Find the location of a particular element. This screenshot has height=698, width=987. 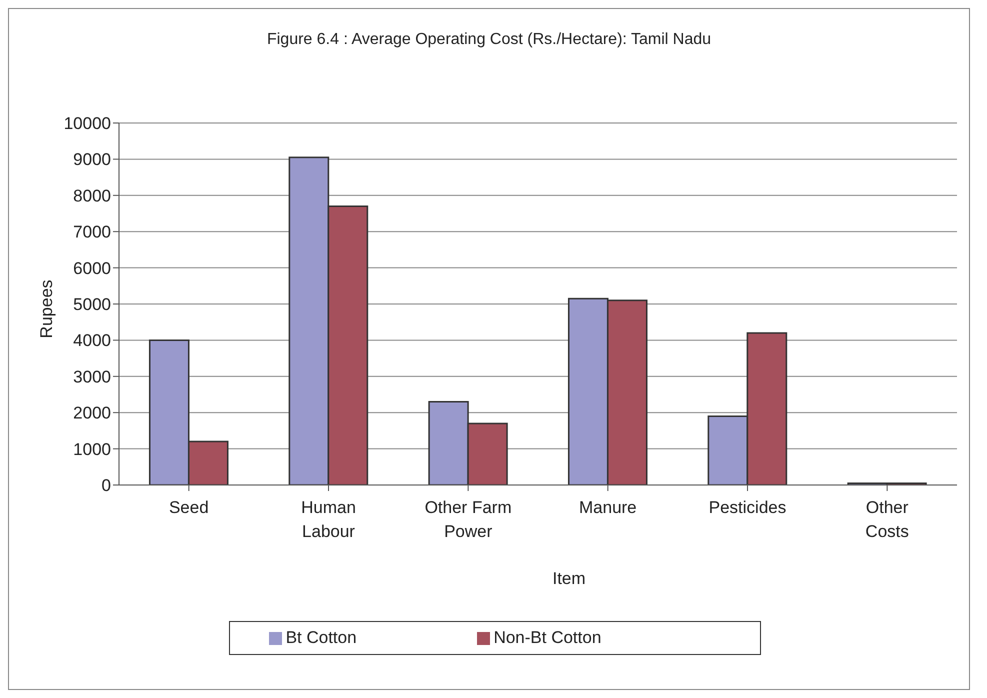

y-tick-label: 6000 is located at coordinates (92, 268).